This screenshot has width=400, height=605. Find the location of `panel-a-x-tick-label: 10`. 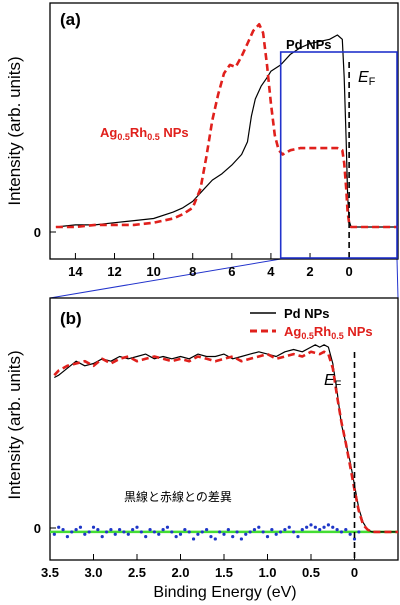

panel-a-x-tick-label: 10 is located at coordinates (153, 271).